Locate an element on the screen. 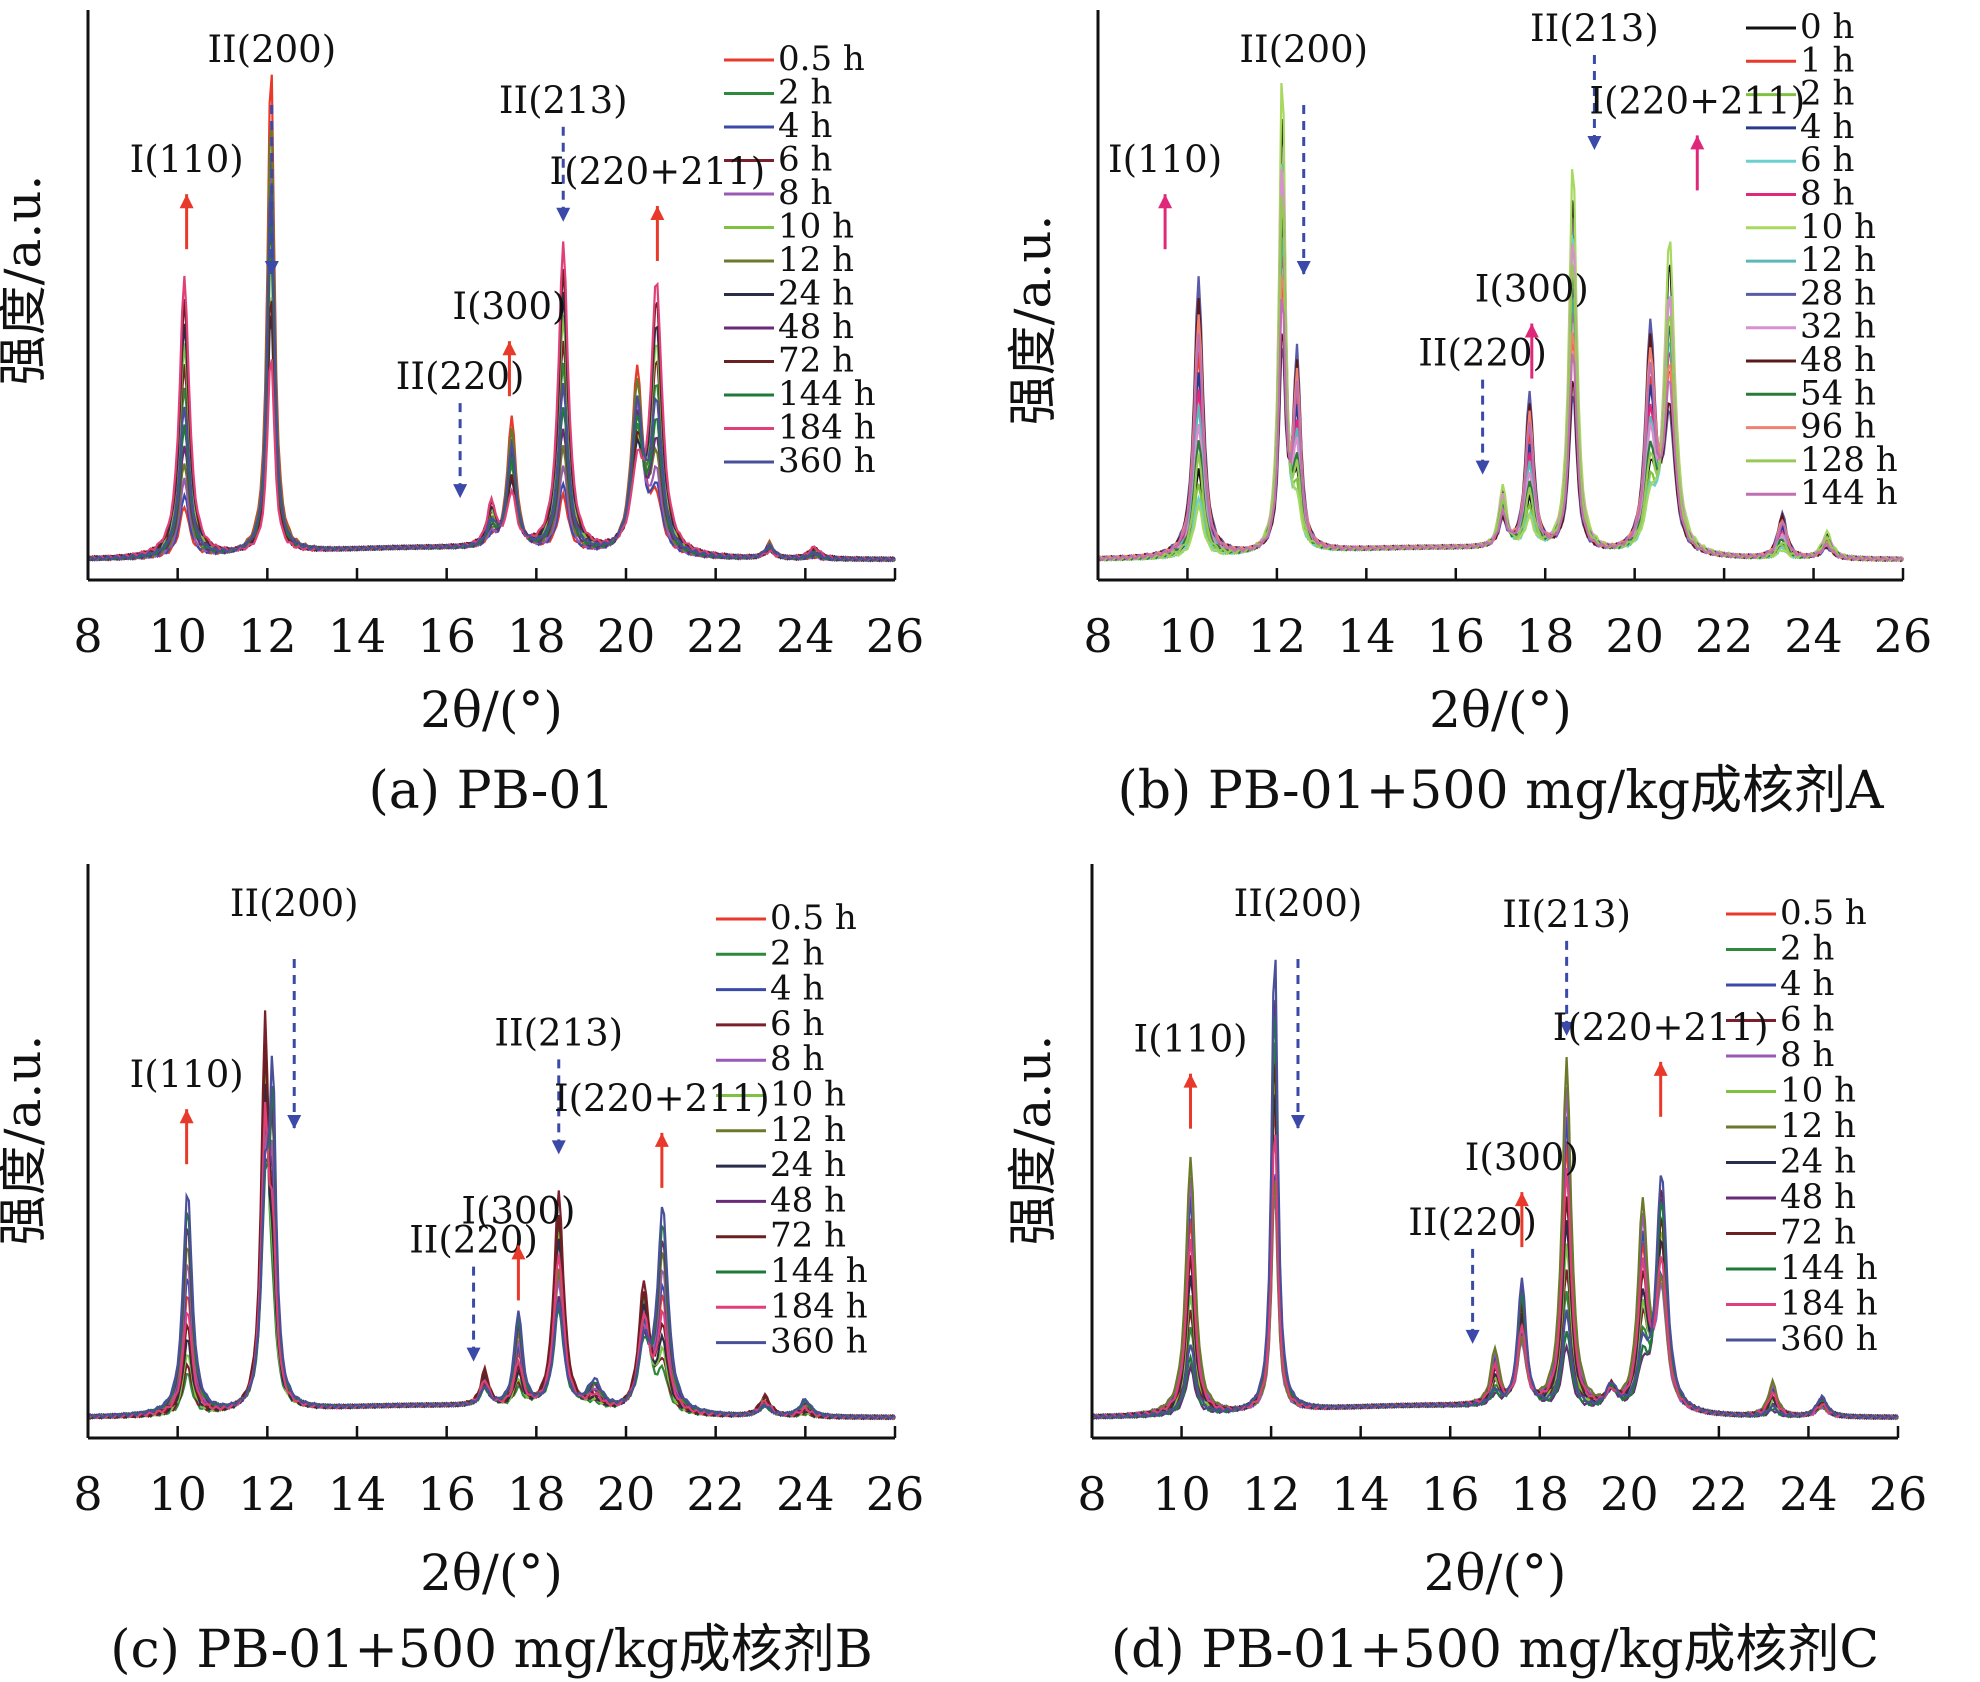 Image resolution: width=1980 pixels, height=1682 pixels. x-tick-label: 26 is located at coordinates (1898, 1494).